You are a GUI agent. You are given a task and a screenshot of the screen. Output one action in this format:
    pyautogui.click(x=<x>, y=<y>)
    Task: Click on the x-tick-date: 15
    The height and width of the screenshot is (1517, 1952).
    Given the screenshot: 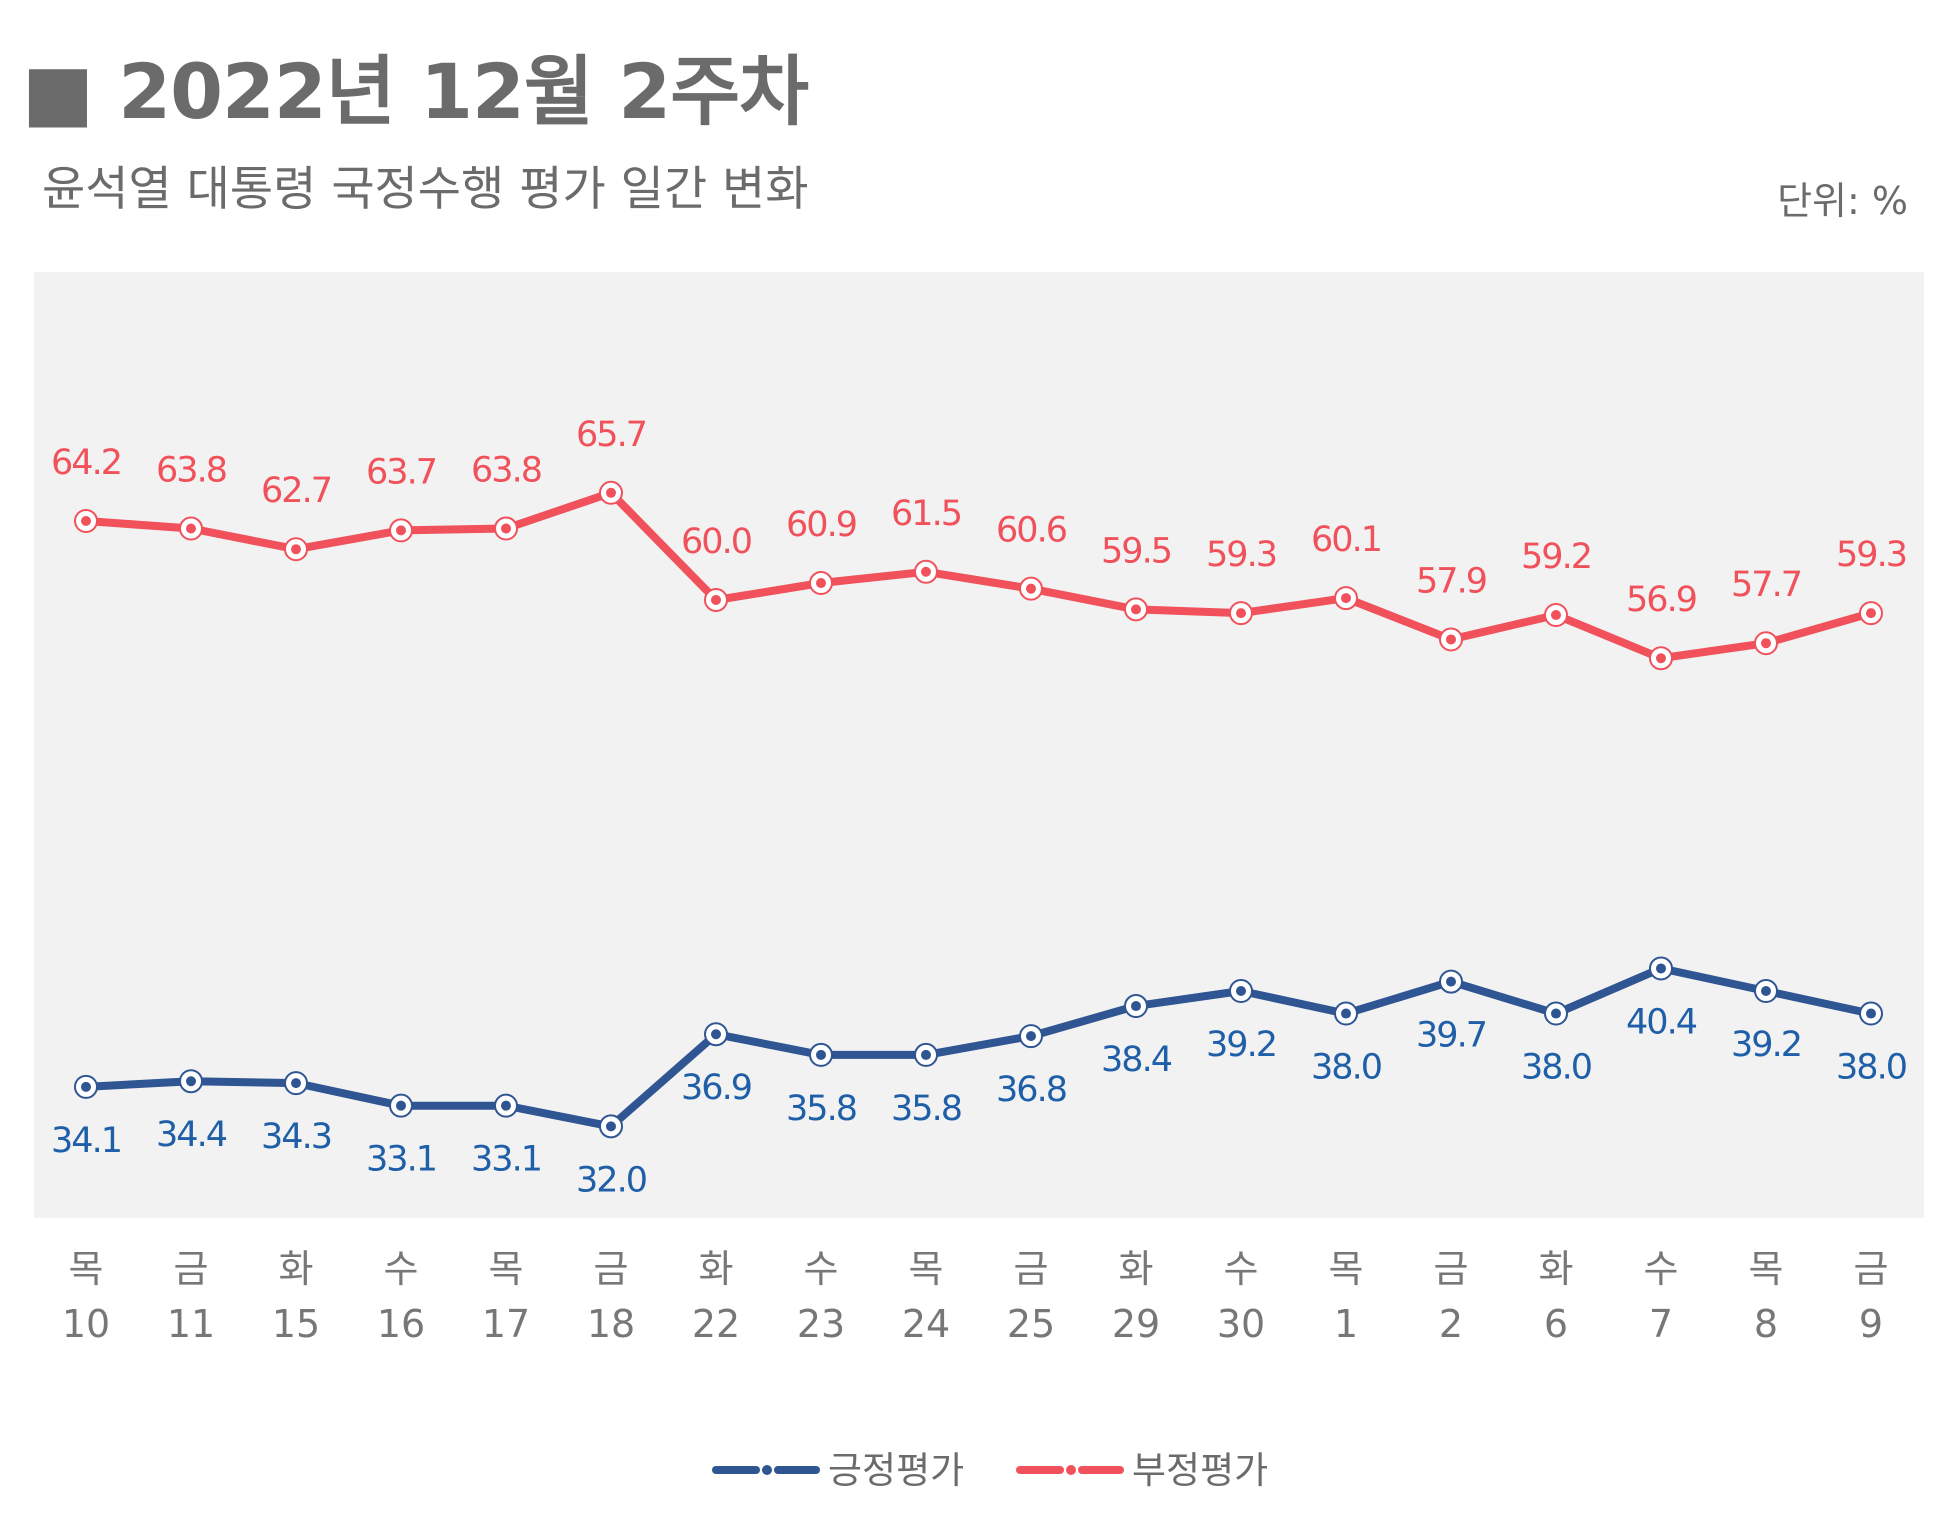 What is the action you would take?
    pyautogui.click(x=296, y=1324)
    